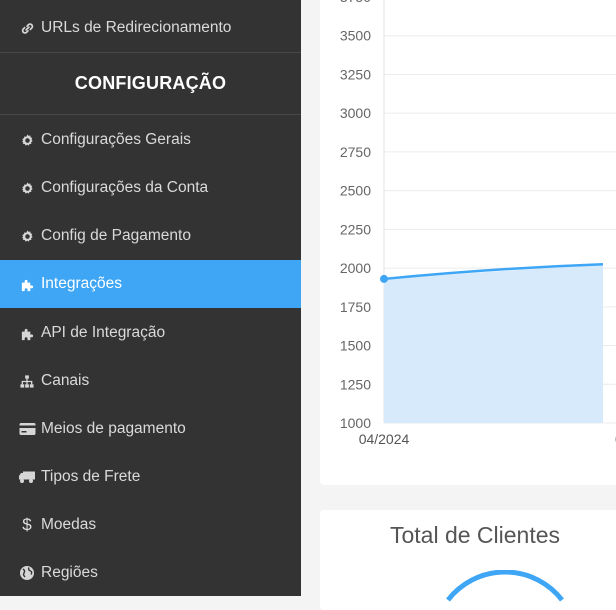 The image size is (616, 610). I want to click on y-tick-label: 1000, so click(355, 423).